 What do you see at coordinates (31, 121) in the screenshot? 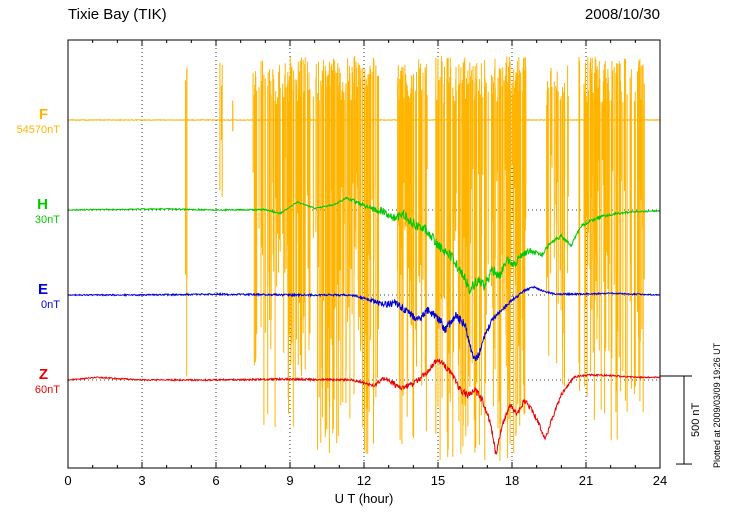
I see `series-label-f: F 54570nT` at bounding box center [31, 121].